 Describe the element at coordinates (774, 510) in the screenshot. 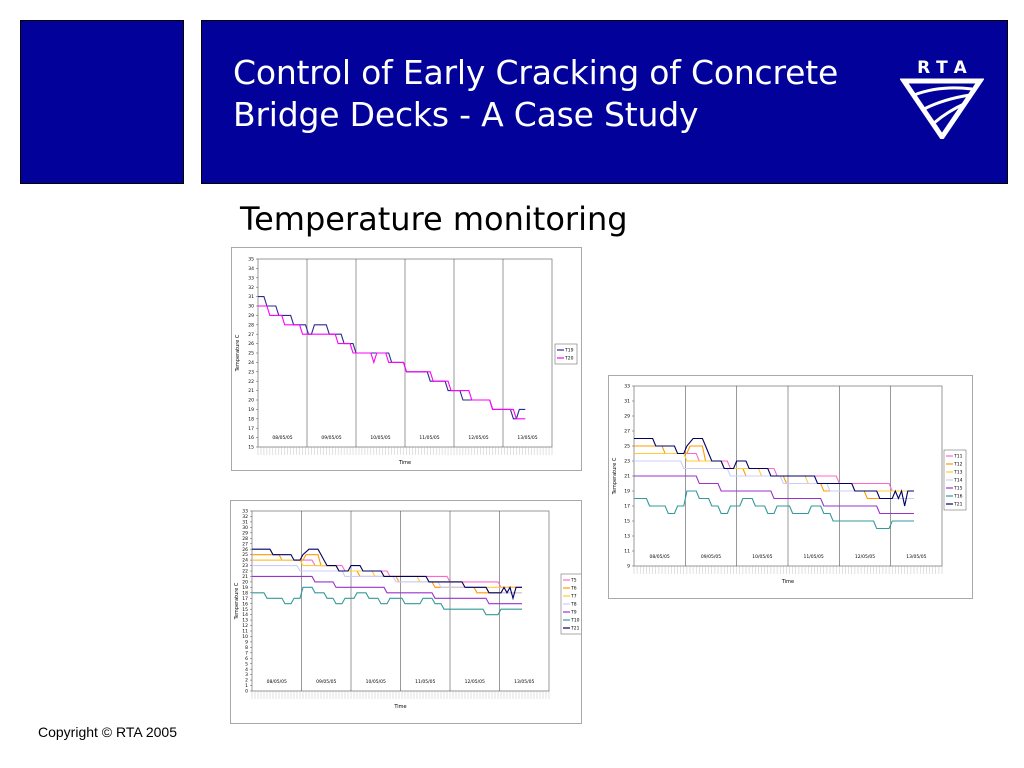

I see `series-line-t16` at that location.